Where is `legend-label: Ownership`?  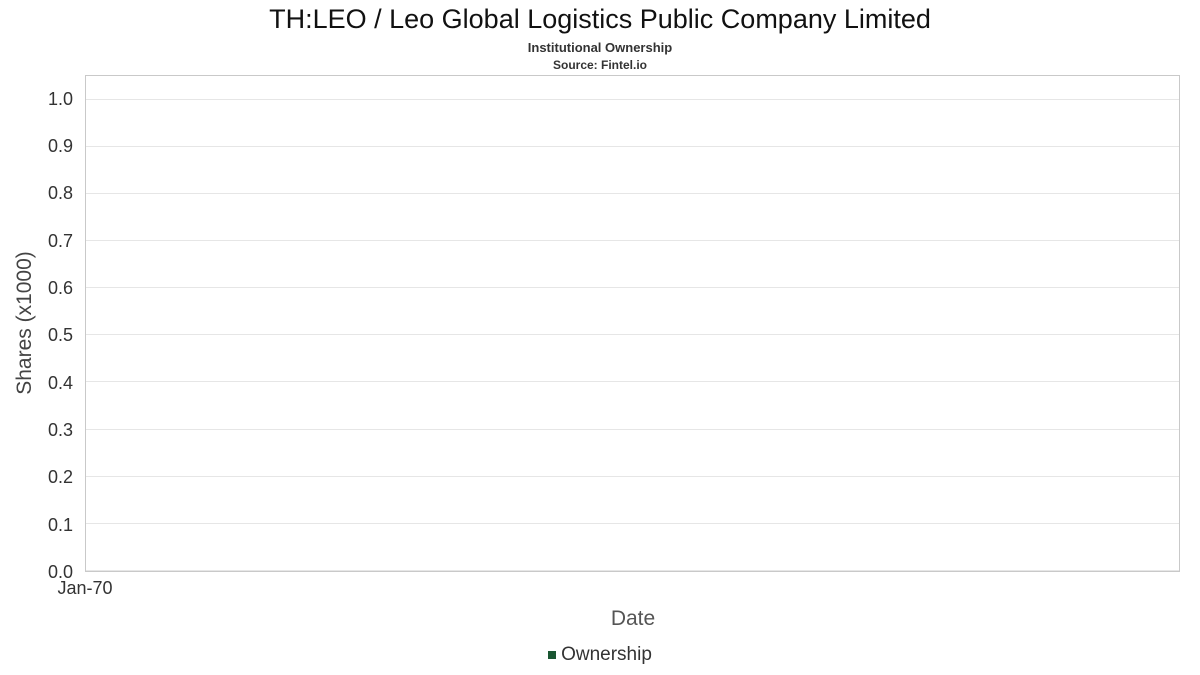
legend-label: Ownership is located at coordinates (606, 654).